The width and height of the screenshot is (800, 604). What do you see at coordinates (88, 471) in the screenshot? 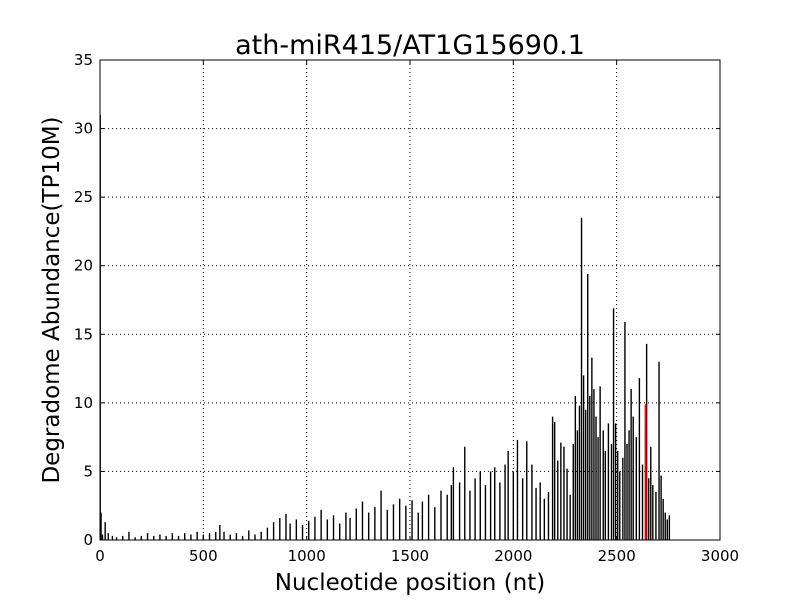
I see `y-tick-label: 5` at bounding box center [88, 471].